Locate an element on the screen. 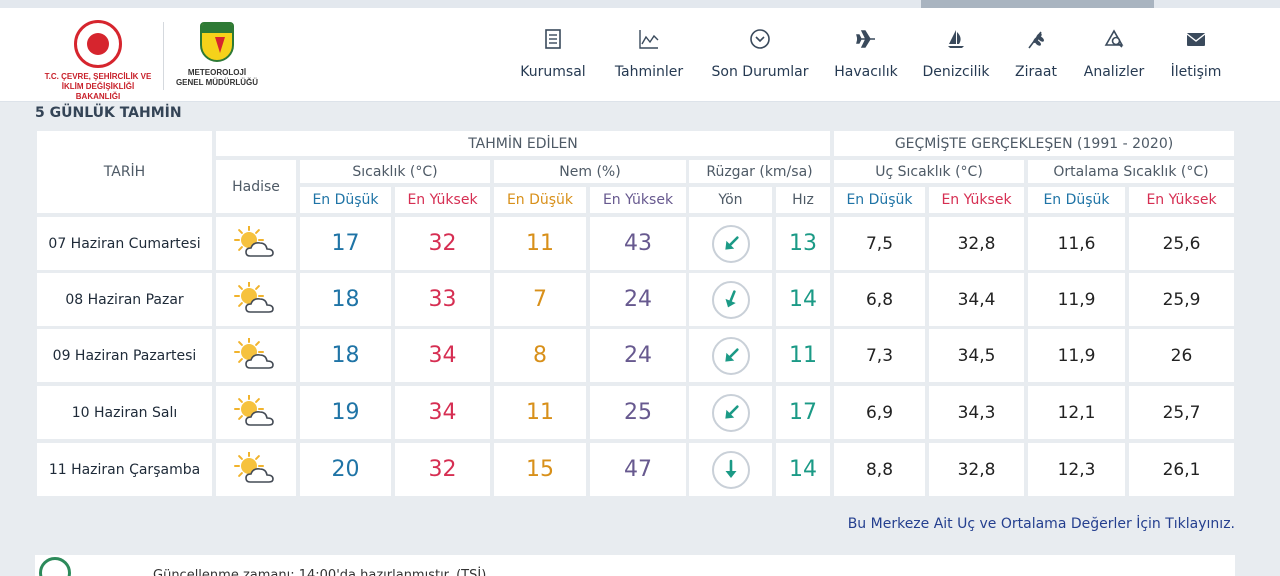 The width and height of the screenshot is (1280, 576). cell-tmax: 32 is located at coordinates (442, 469).